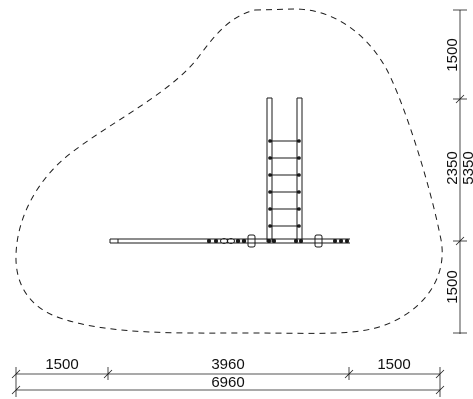 The width and height of the screenshot is (473, 399). I want to click on right-dimension-lines, so click(460, 171).